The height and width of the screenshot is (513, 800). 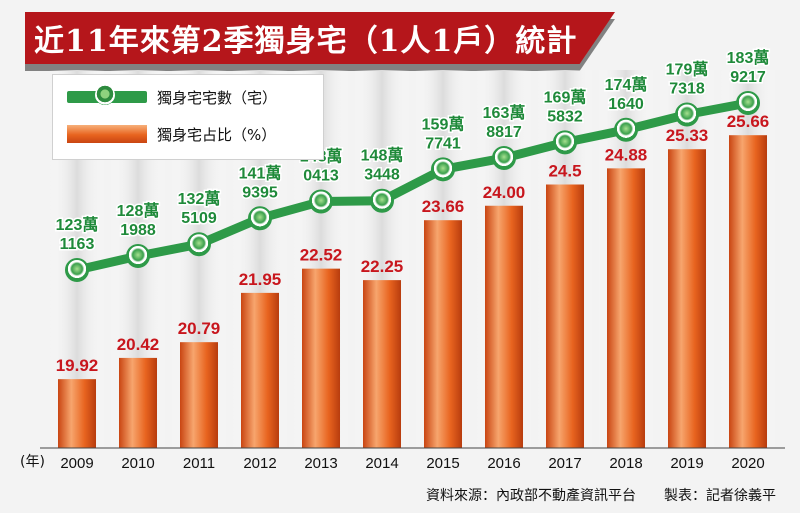 I want to click on bar-2014, so click(x=382, y=364).